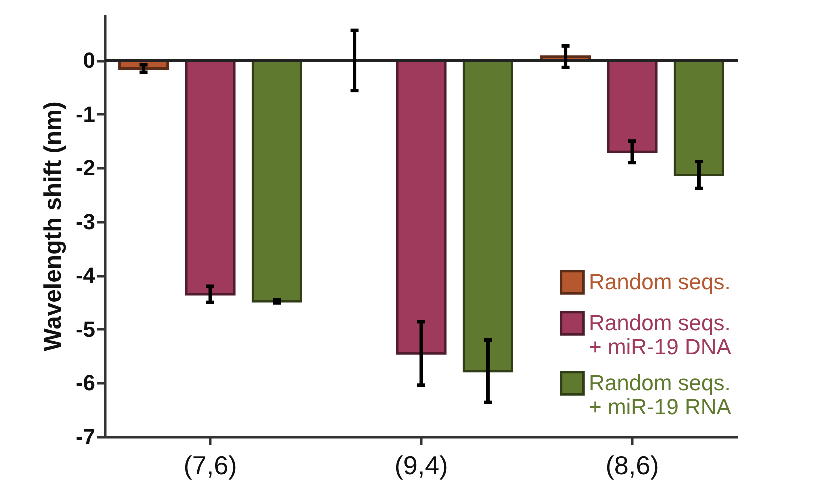 The height and width of the screenshot is (504, 836). I want to click on y-tick-label: -5, so click(86, 329).